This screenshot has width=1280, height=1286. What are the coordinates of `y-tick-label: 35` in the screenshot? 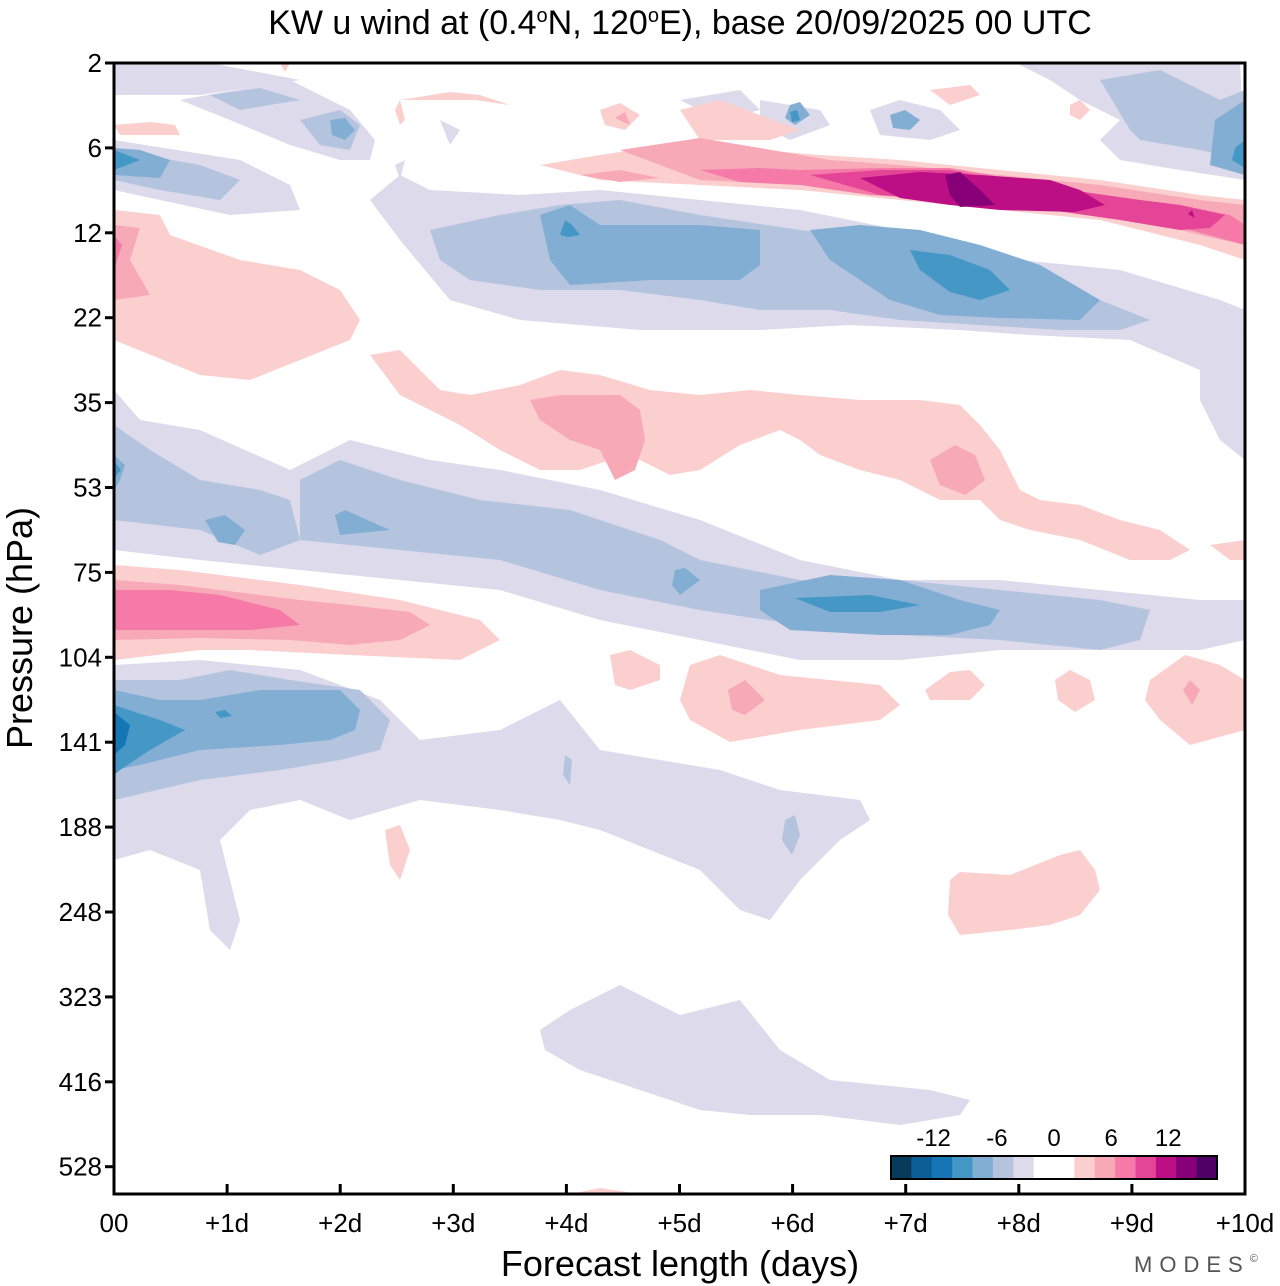 It's located at (87, 403).